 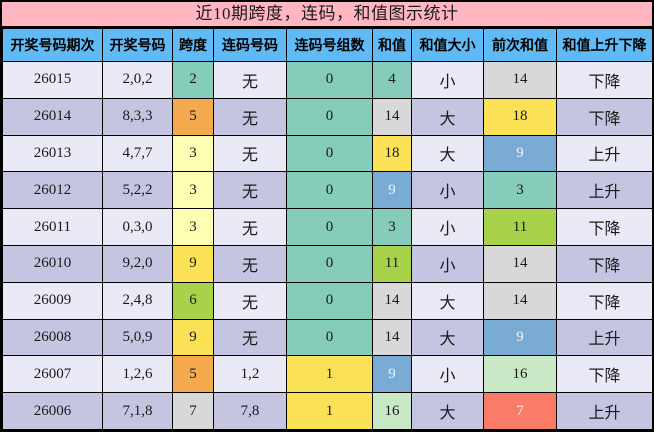 What do you see at coordinates (520, 411) in the screenshot?
I see `cell-prev-sum: 7` at bounding box center [520, 411].